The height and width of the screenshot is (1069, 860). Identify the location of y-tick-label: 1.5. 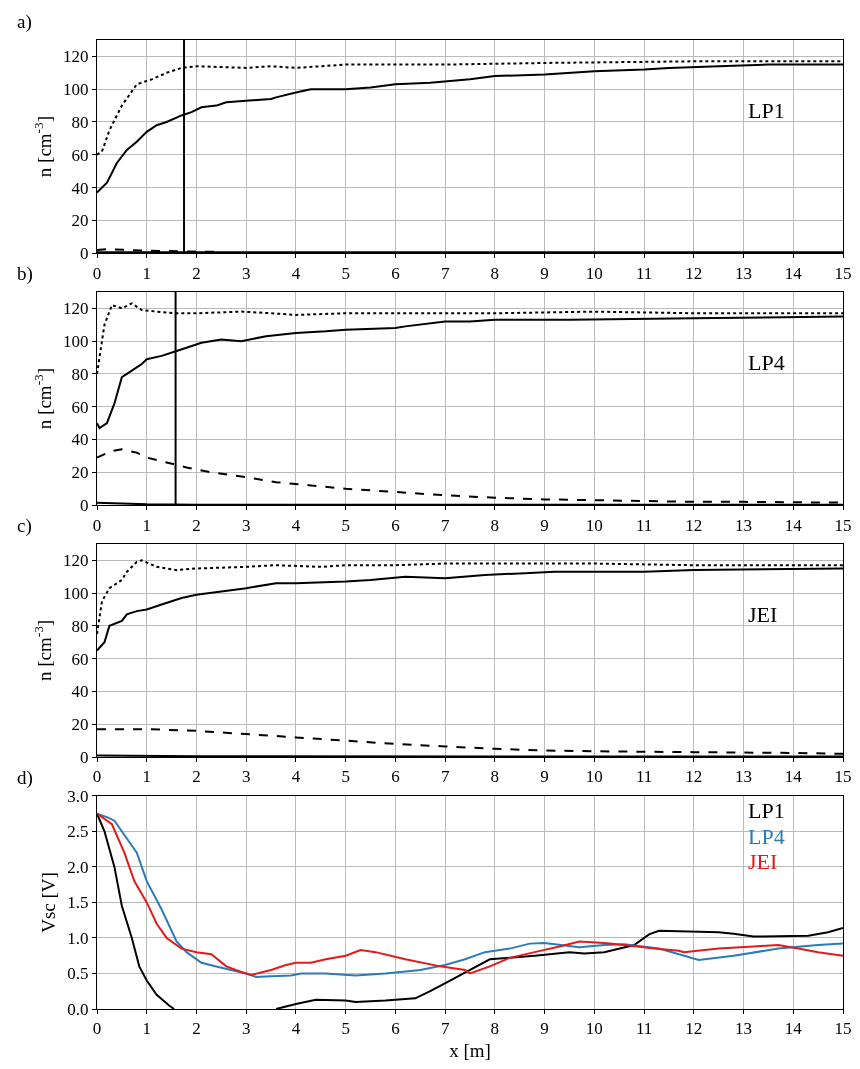
(78, 903).